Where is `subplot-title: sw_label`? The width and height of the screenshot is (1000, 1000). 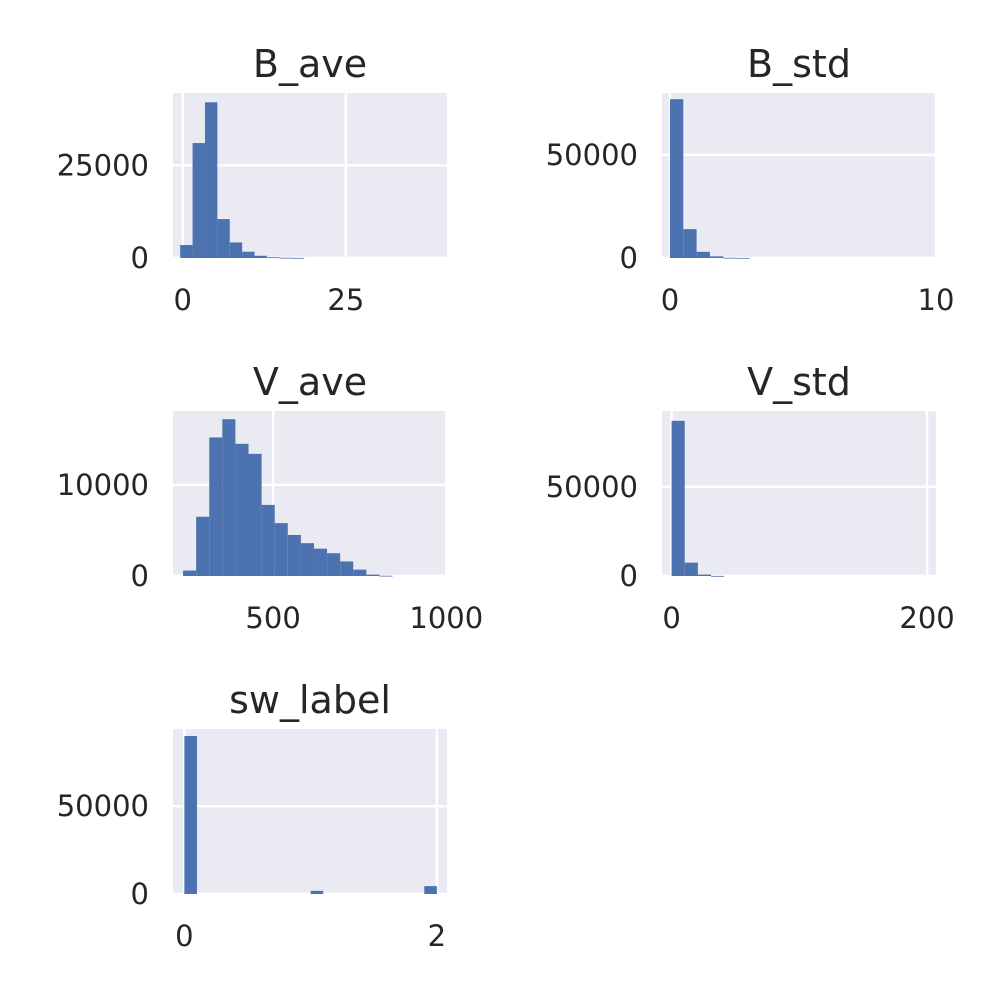 subplot-title: sw_label is located at coordinates (310, 700).